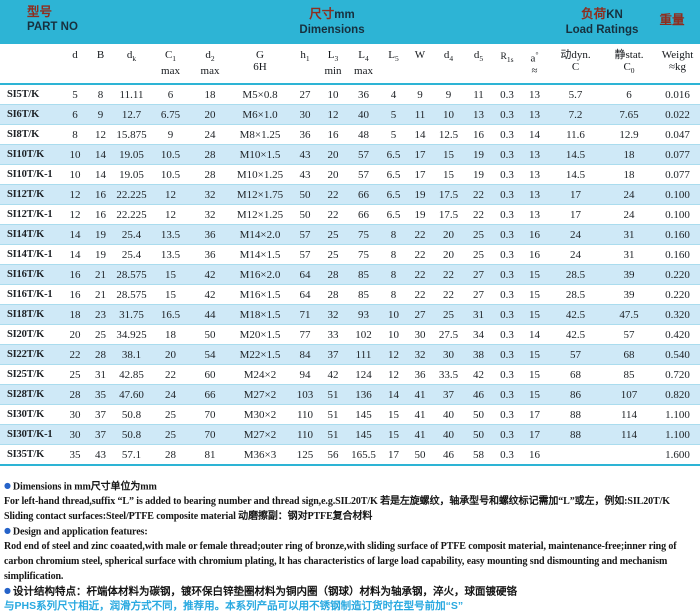 This screenshot has width=700, height=614. I want to click on value-cell: 23, so click(100, 314).